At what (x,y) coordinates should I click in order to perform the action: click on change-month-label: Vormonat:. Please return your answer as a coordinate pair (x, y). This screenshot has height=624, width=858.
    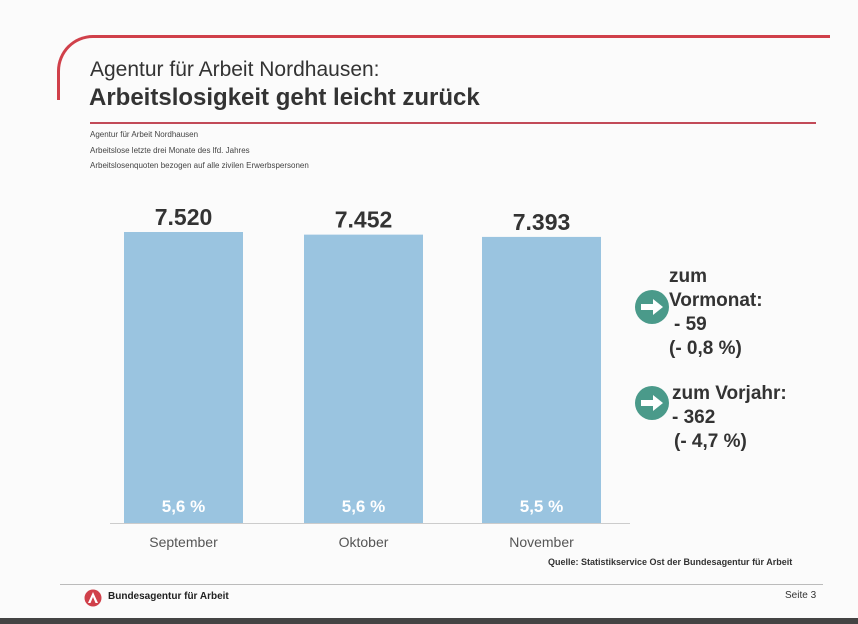
    Looking at the image, I should click on (716, 300).